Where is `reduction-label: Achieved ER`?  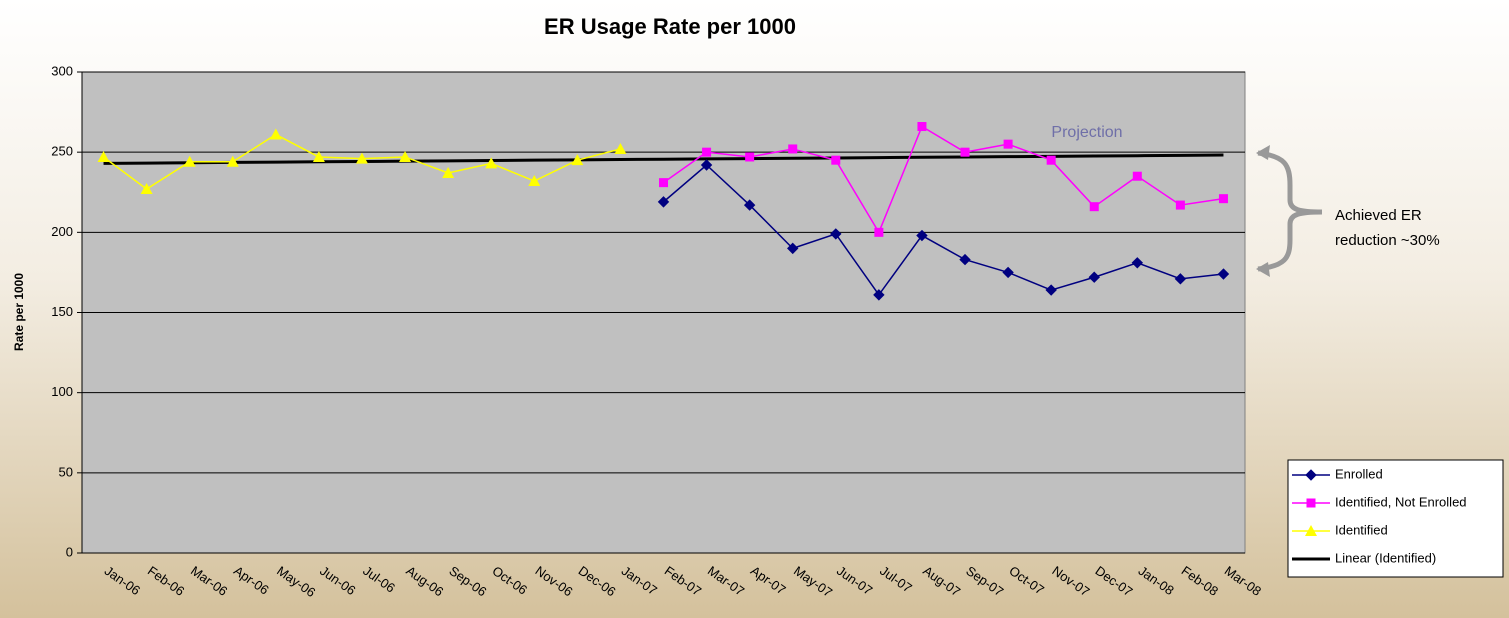 reduction-label: Achieved ER is located at coordinates (1378, 215).